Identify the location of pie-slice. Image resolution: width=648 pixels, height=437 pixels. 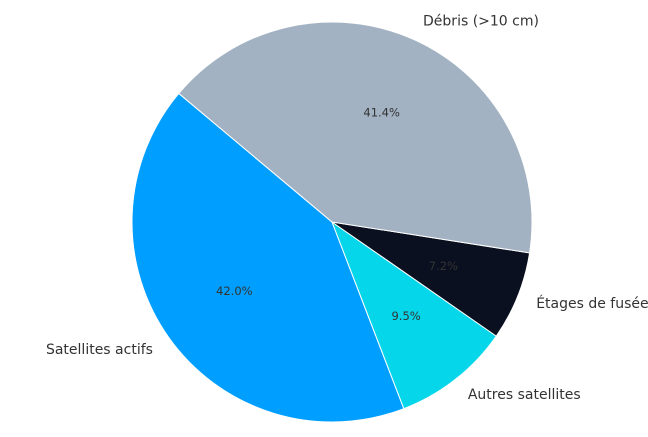
(413, 315).